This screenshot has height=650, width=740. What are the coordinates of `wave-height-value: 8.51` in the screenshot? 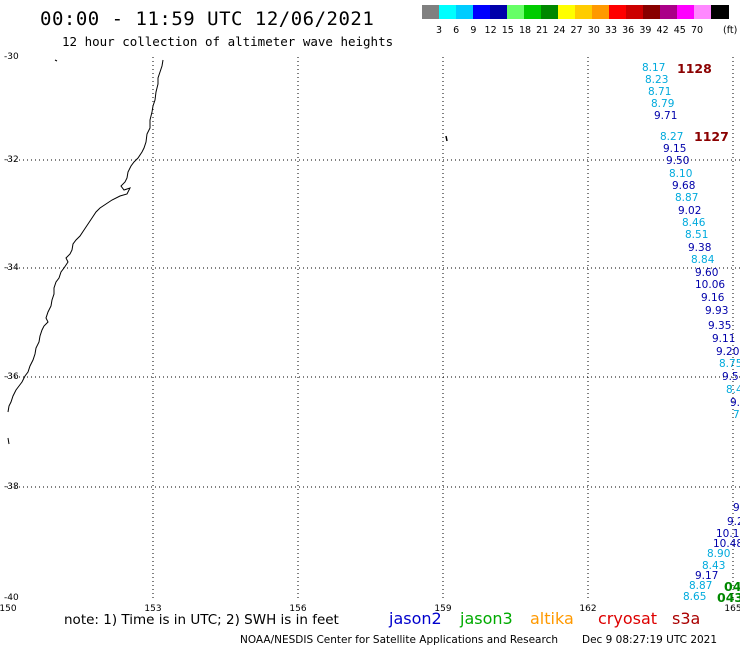 It's located at (697, 235).